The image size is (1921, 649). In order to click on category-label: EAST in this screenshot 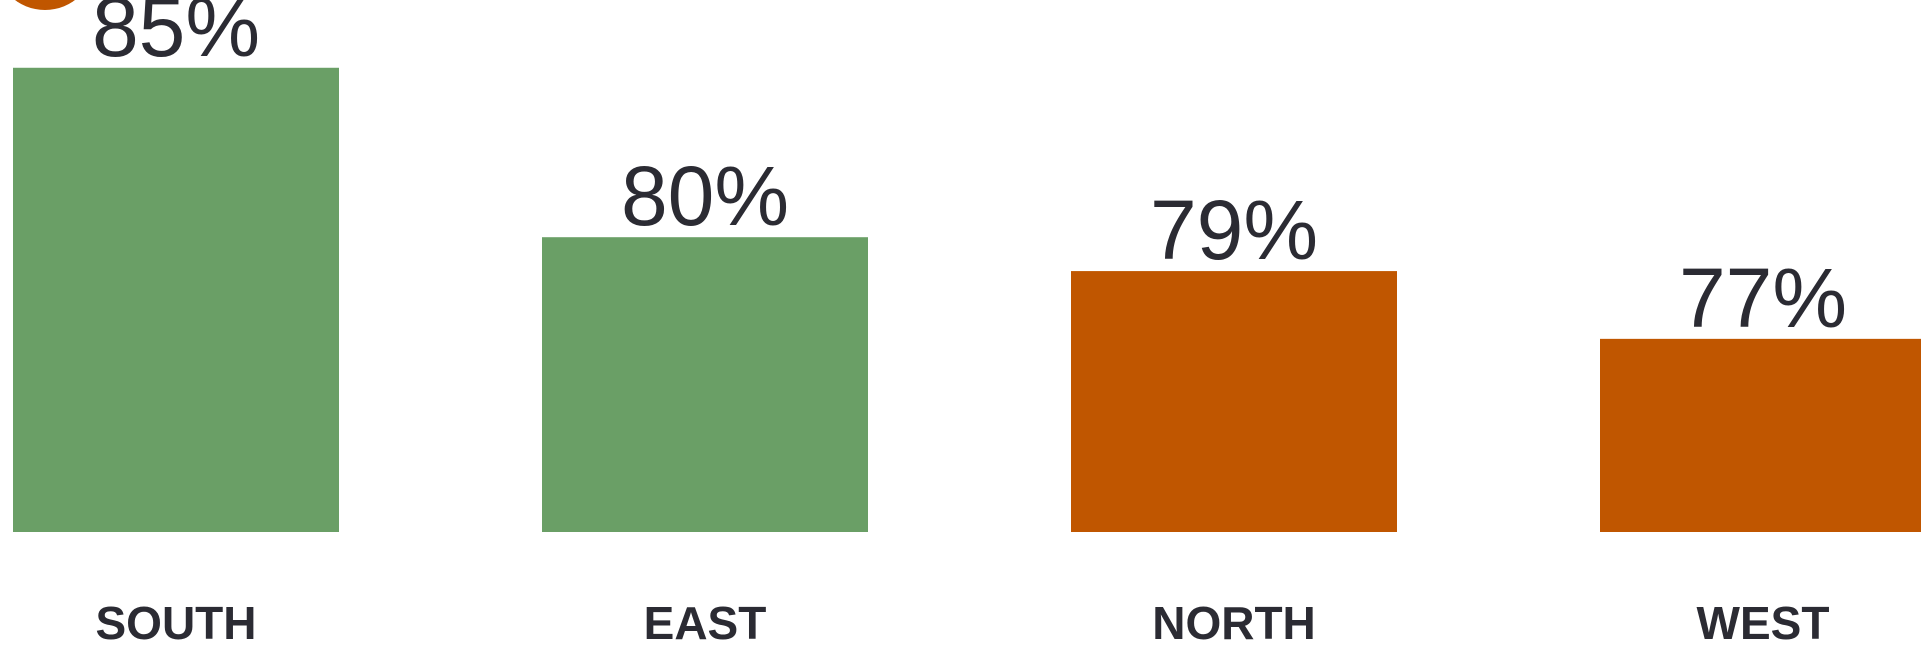, I will do `click(705, 623)`.